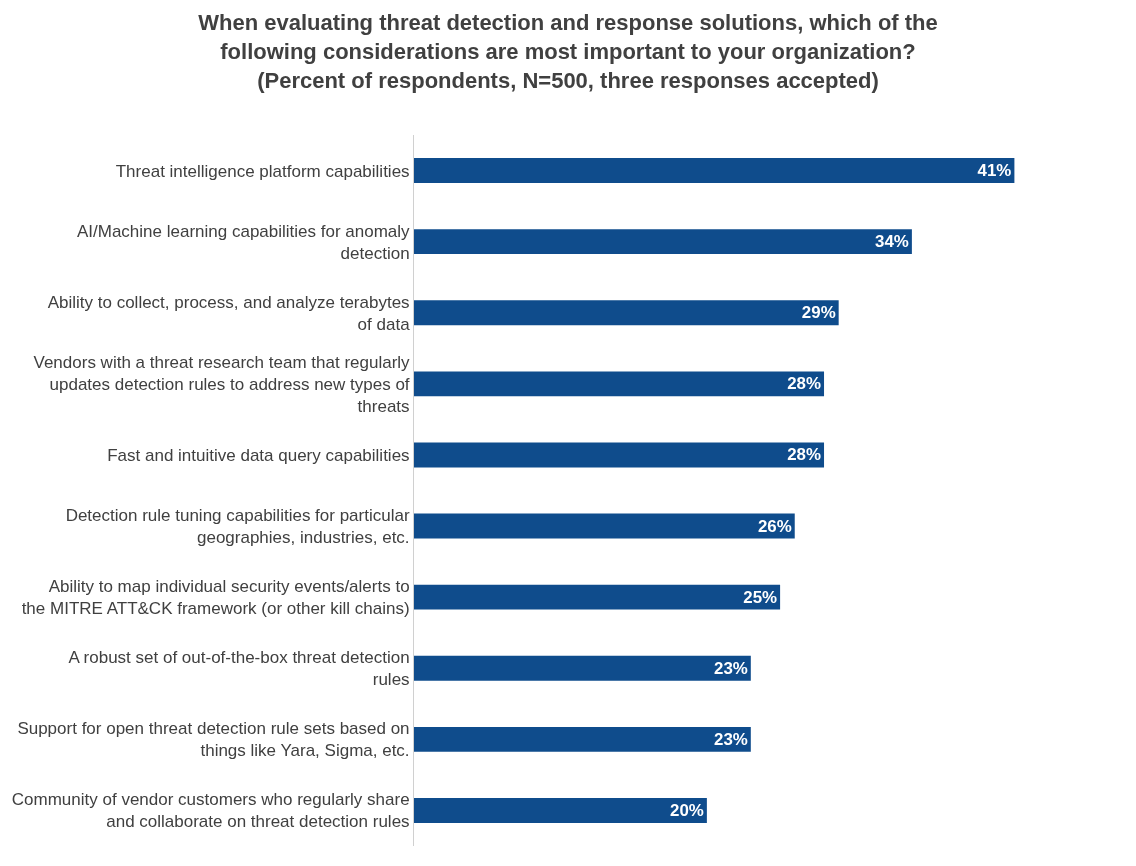 This screenshot has width=1136, height=866. Describe the element at coordinates (892, 242) in the screenshot. I see `data-label: 34%` at that location.